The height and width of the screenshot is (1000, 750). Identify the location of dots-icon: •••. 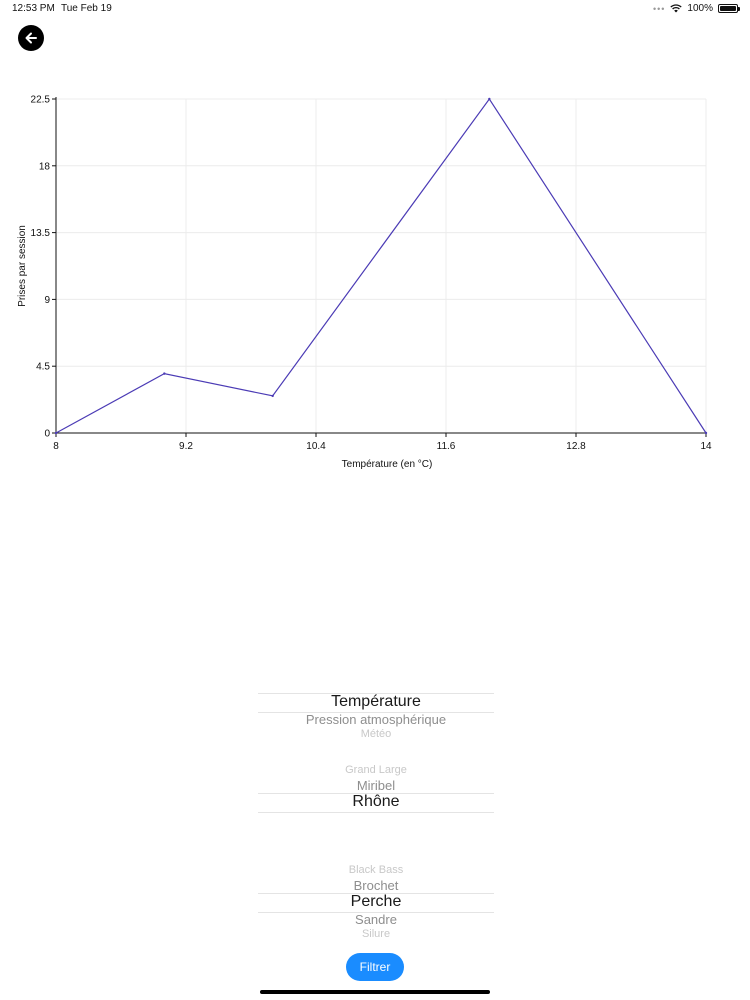
(659, 8).